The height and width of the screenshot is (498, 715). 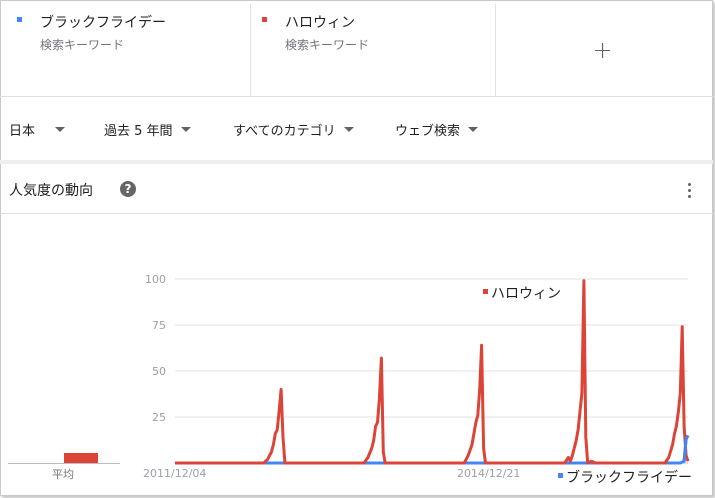 What do you see at coordinates (138, 131) in the screenshot?
I see `period-label: 過去 5 年間` at bounding box center [138, 131].